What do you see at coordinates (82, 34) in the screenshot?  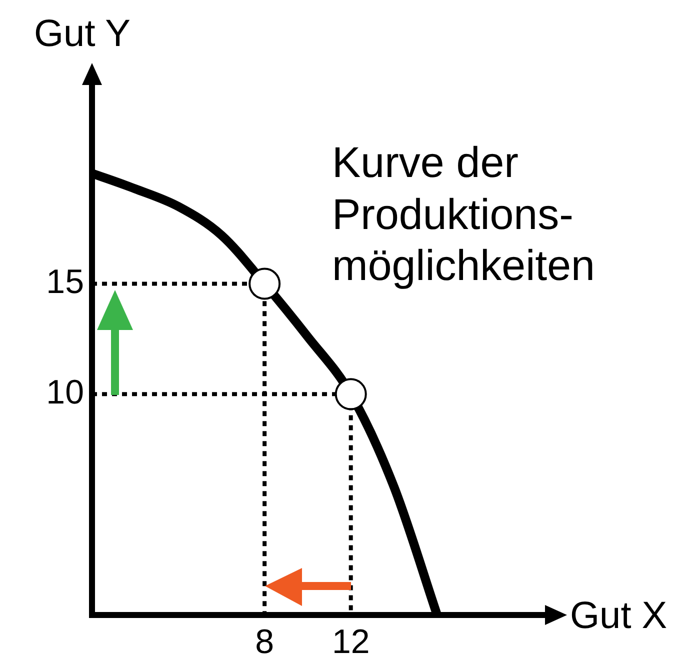 I see `y-axis-title: Gut Y` at bounding box center [82, 34].